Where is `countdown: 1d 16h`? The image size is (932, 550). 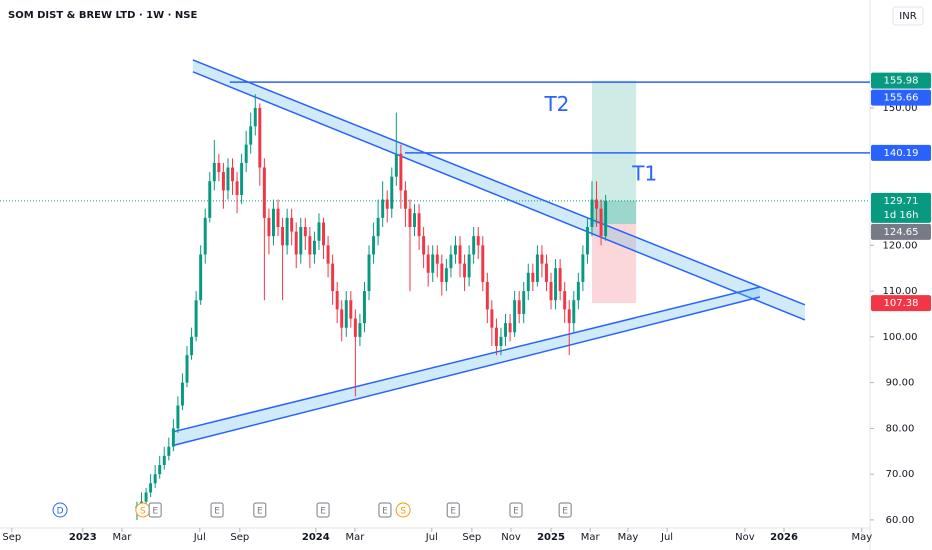 countdown: 1d 16h is located at coordinates (901, 215).